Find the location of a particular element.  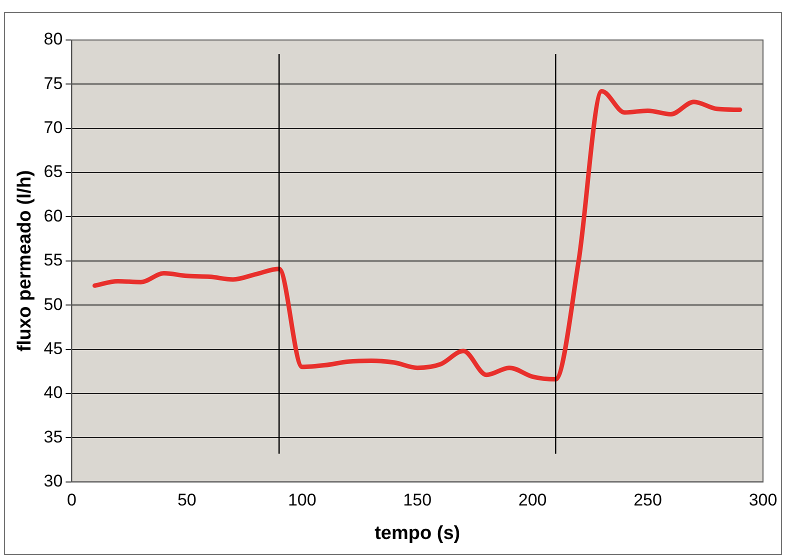

x-axis-title: tempo (s) is located at coordinates (417, 533).